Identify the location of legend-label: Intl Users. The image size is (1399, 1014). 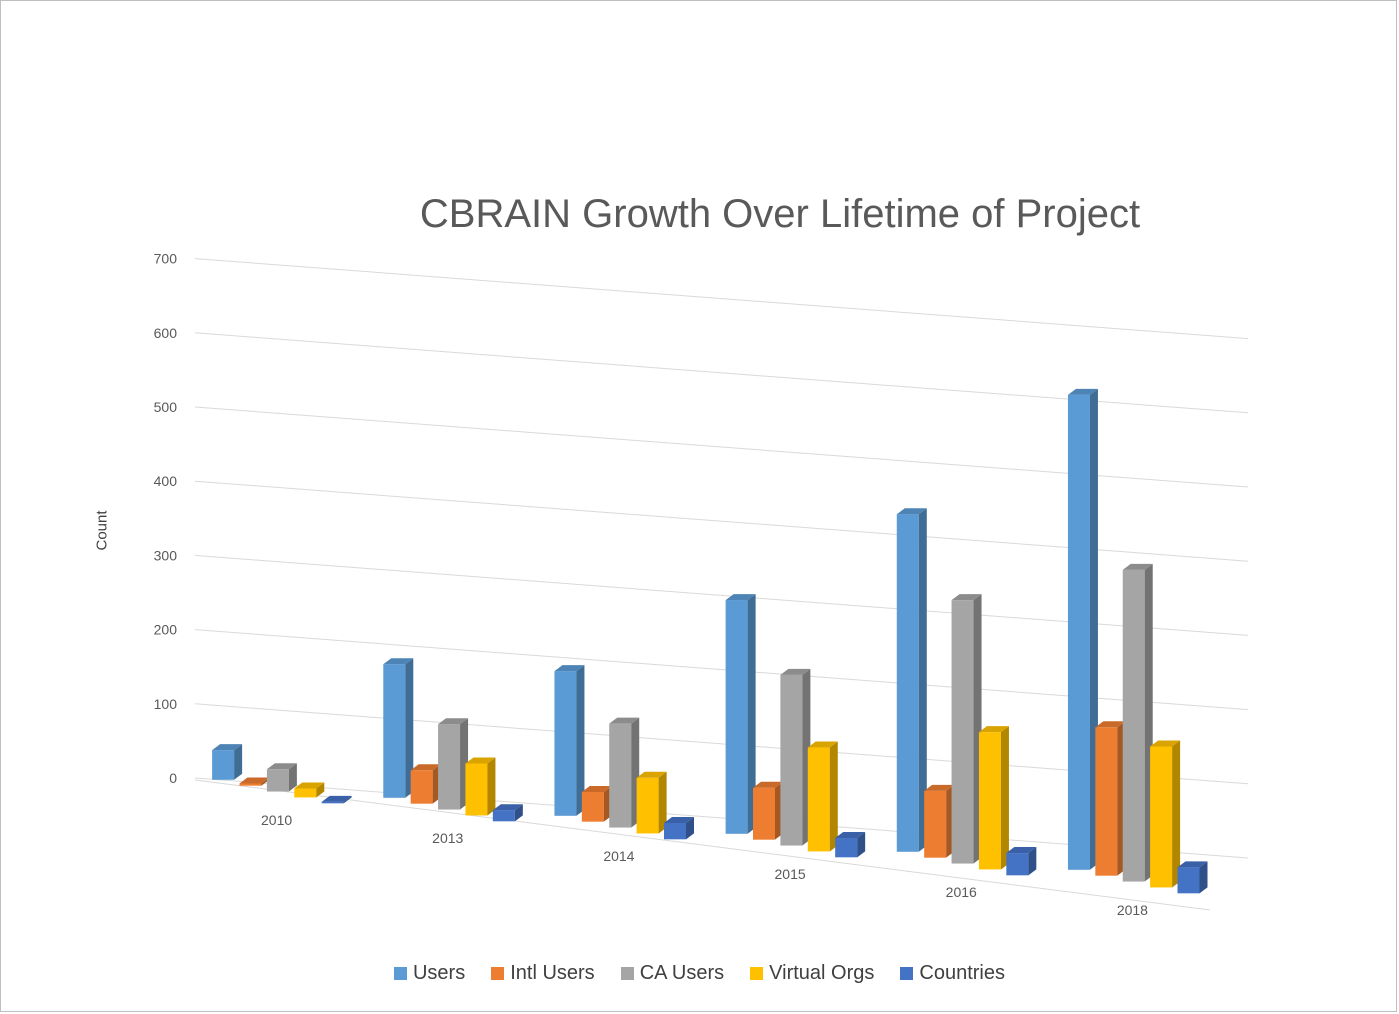
(552, 973).